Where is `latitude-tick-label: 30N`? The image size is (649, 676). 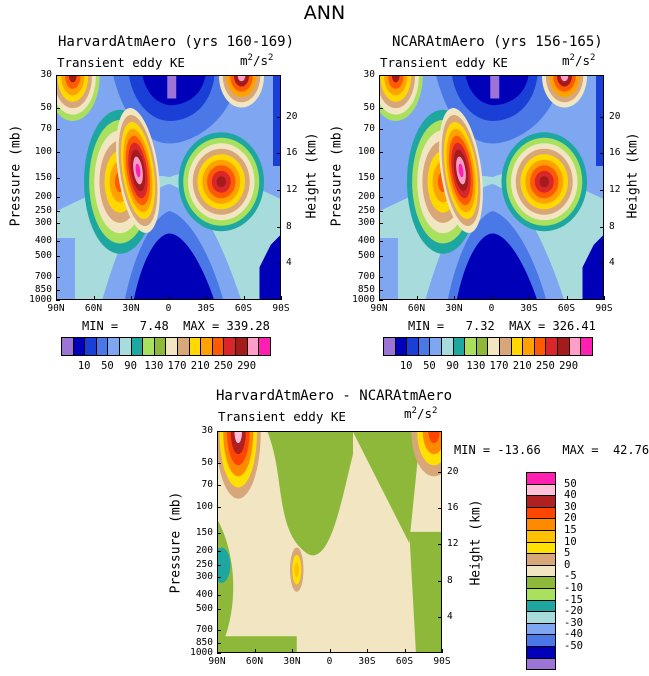
latitude-tick-label: 30N is located at coordinates (292, 661).